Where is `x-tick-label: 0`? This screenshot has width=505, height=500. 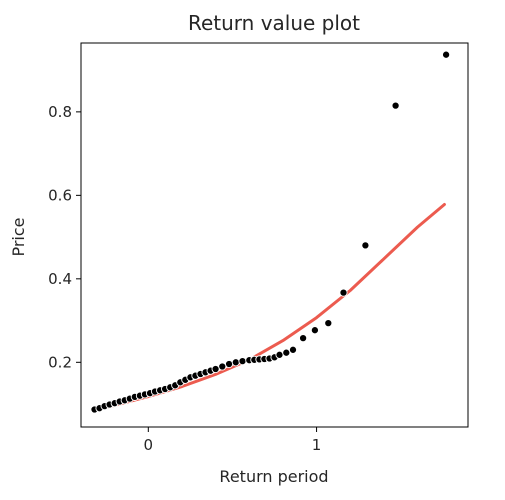
x-tick-label: 0 is located at coordinates (149, 445).